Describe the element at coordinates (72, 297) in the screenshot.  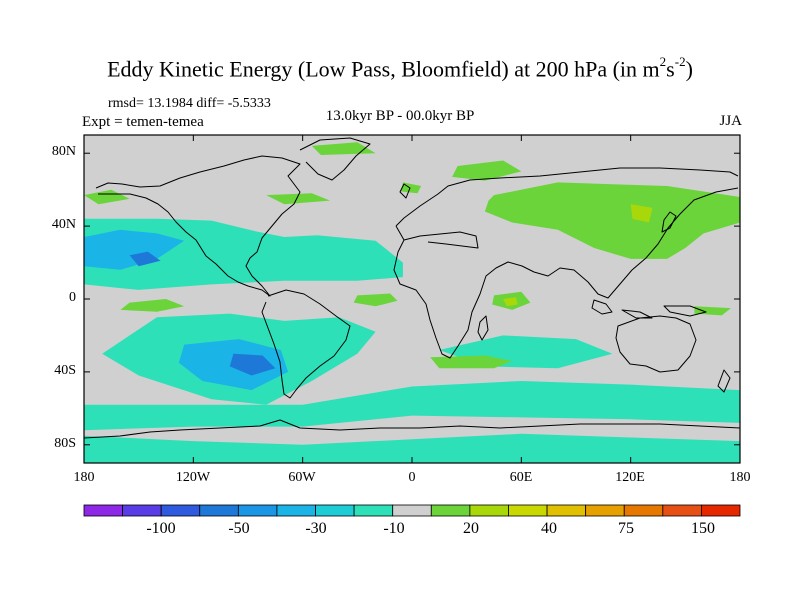
I see `lat-label-0: 0` at that location.